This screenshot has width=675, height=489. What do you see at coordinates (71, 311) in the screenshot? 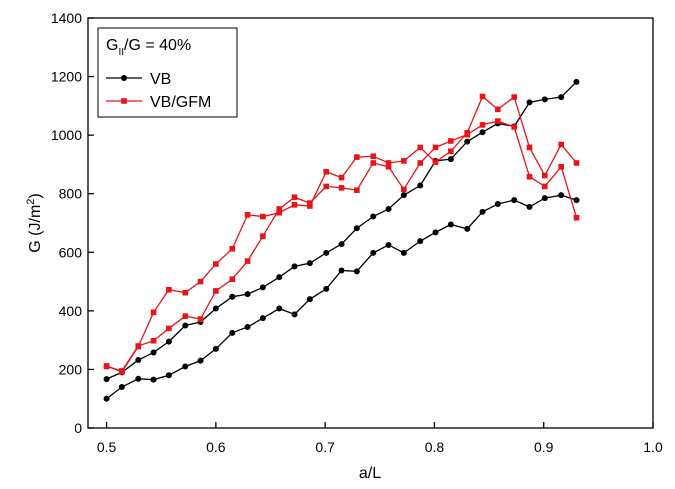
I see `y-tick-label: 400` at bounding box center [71, 311].